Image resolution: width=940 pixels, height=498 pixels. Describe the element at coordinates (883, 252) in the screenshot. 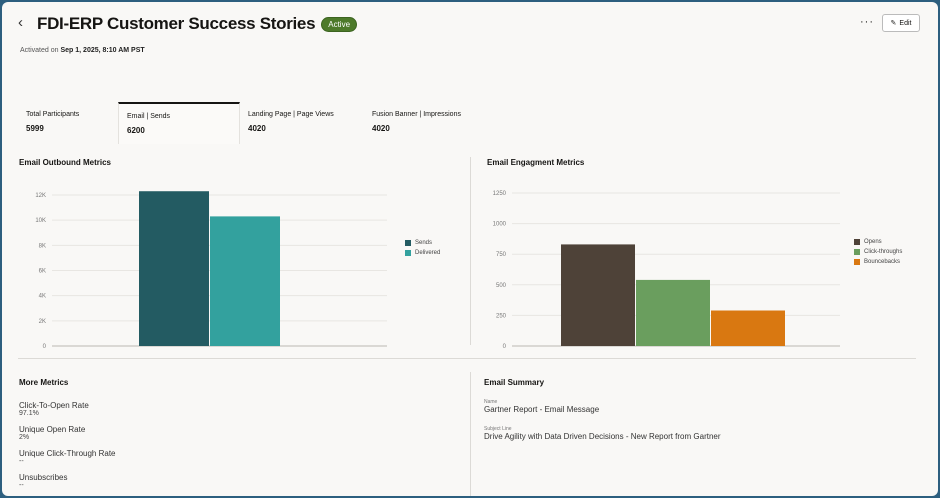

I see `legend-label: Click-throughs` at that location.